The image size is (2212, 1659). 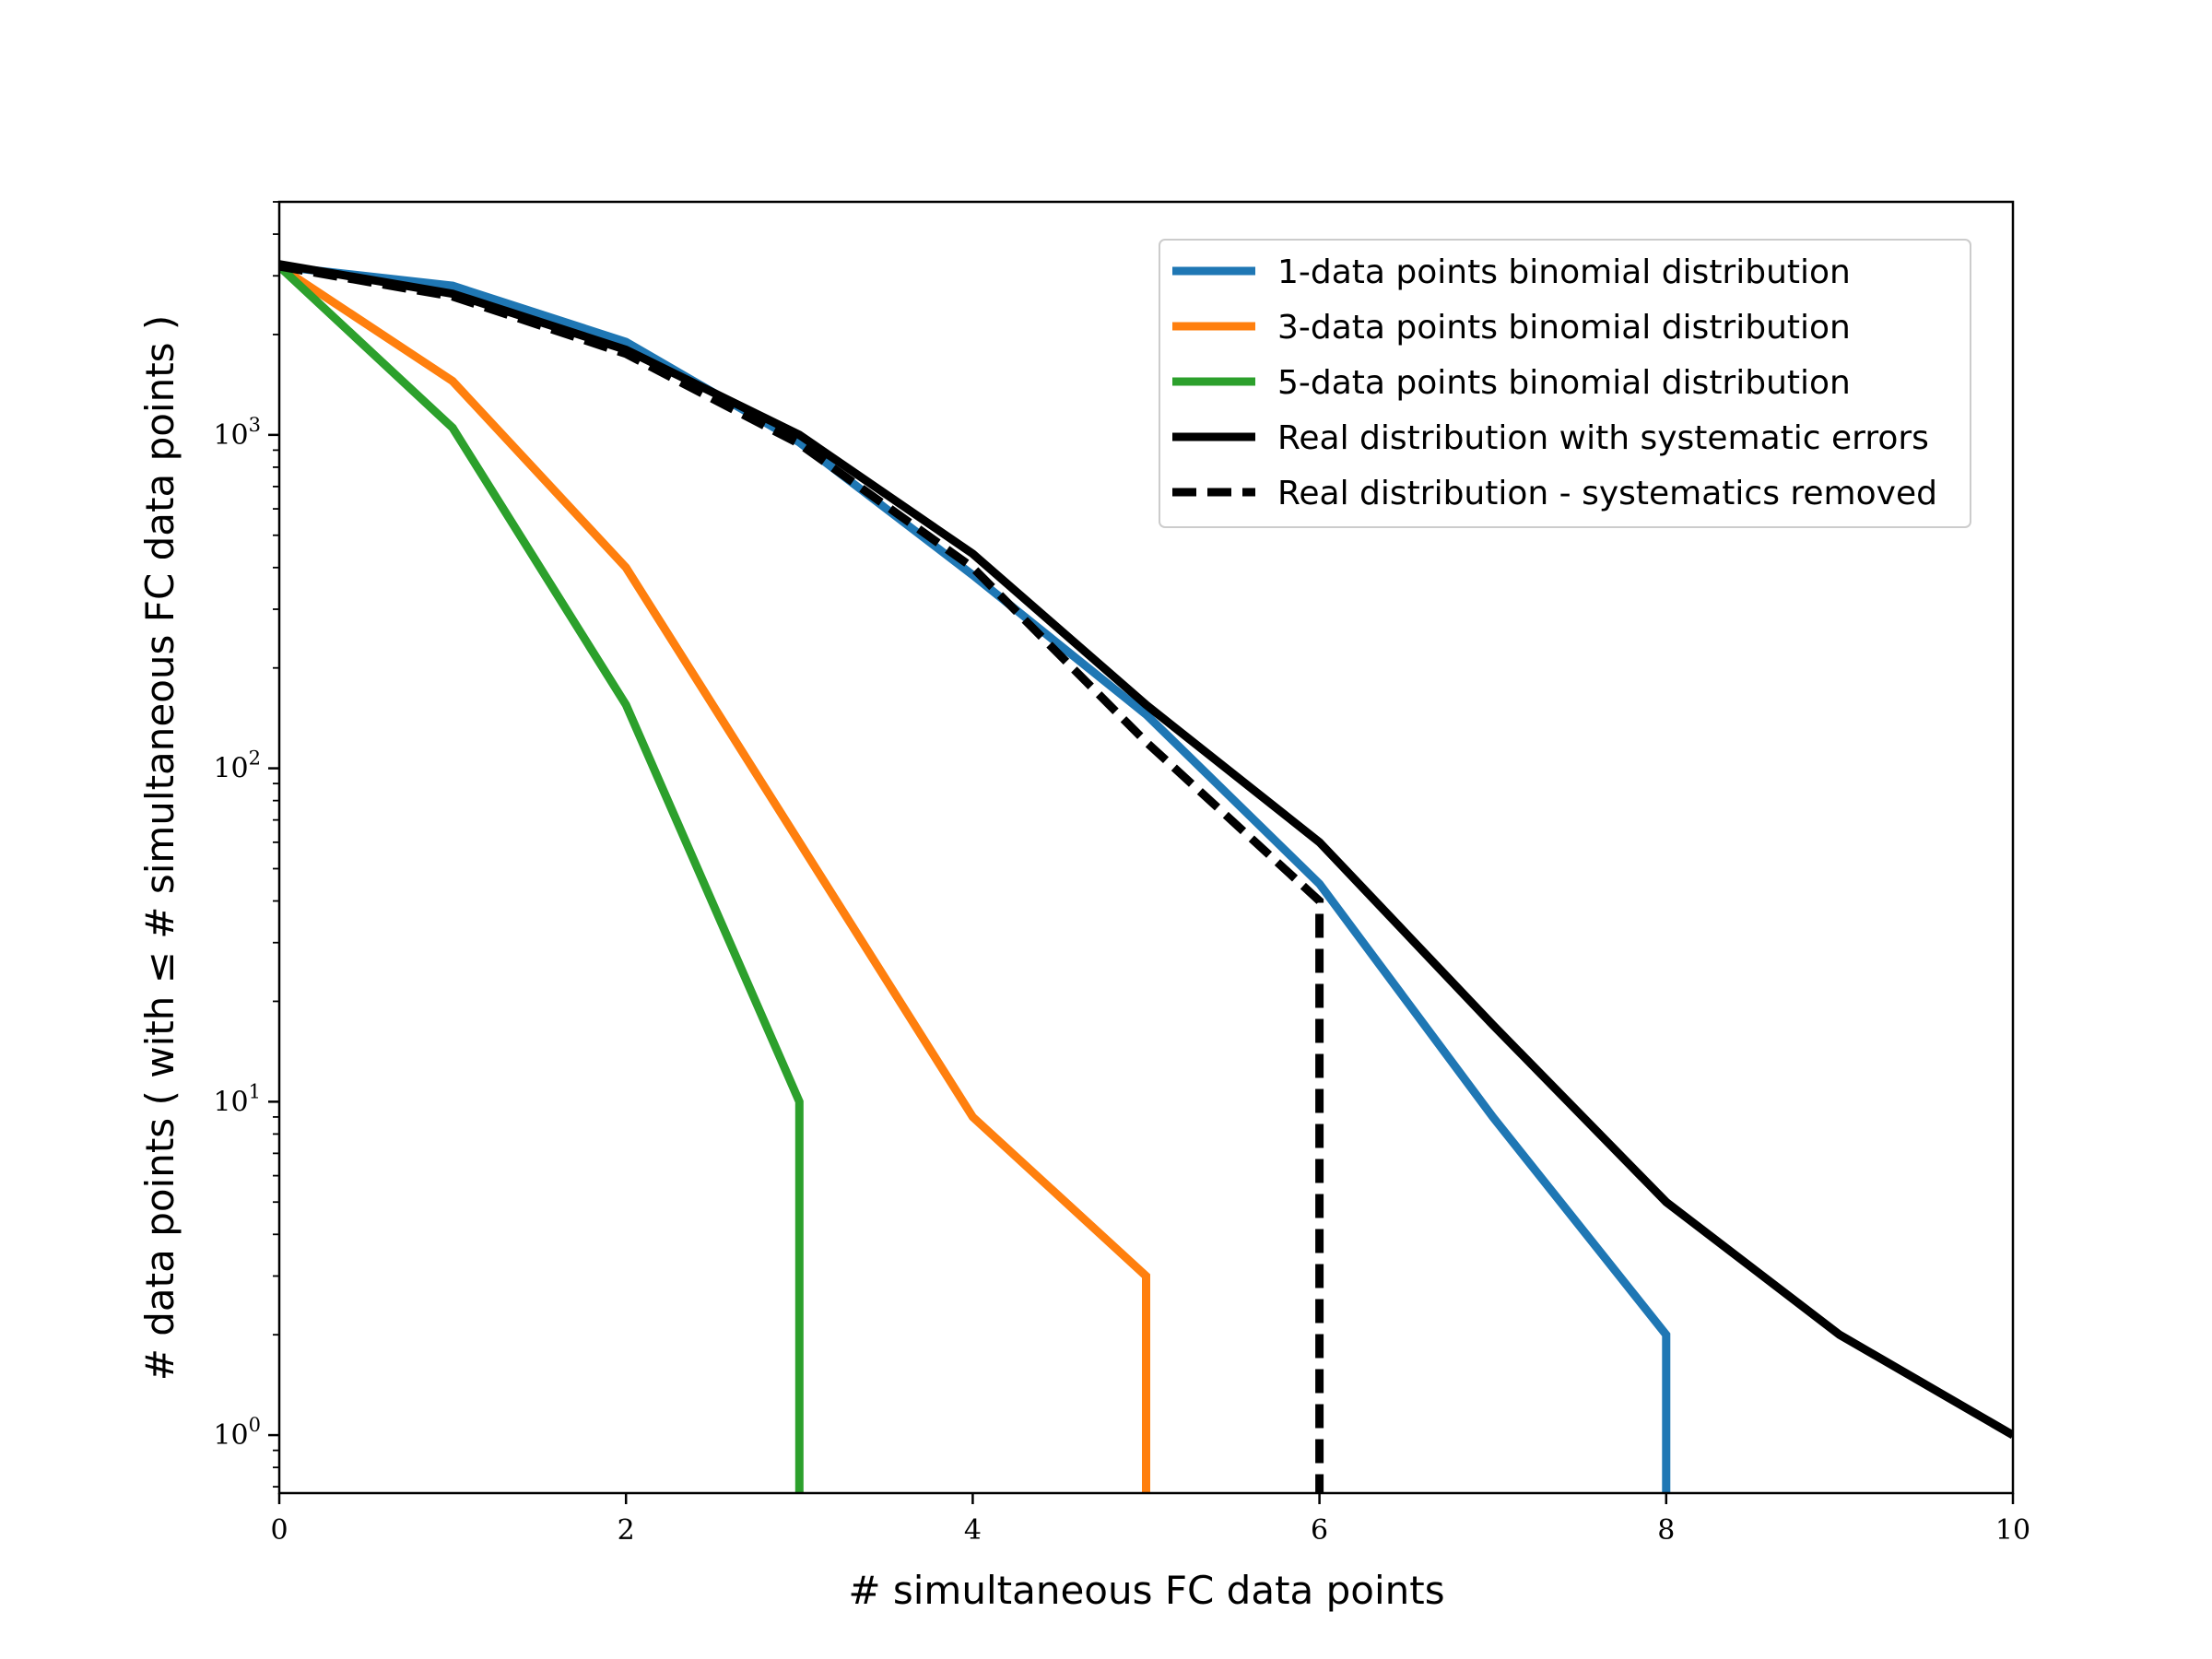 I want to click on legend-label: 3-data points binomial distribution, so click(x=1564, y=328).